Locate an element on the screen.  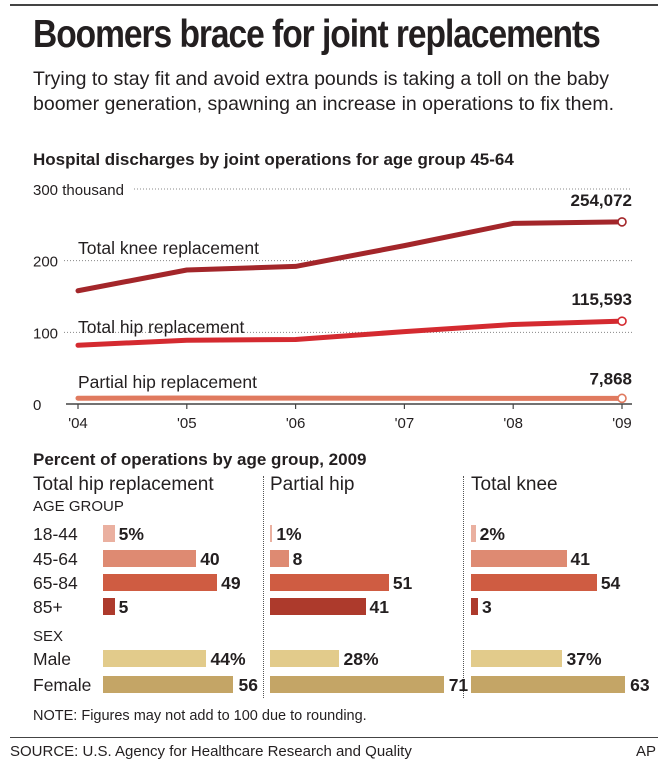
series-label: Partial hip replacement is located at coordinates (167, 382).